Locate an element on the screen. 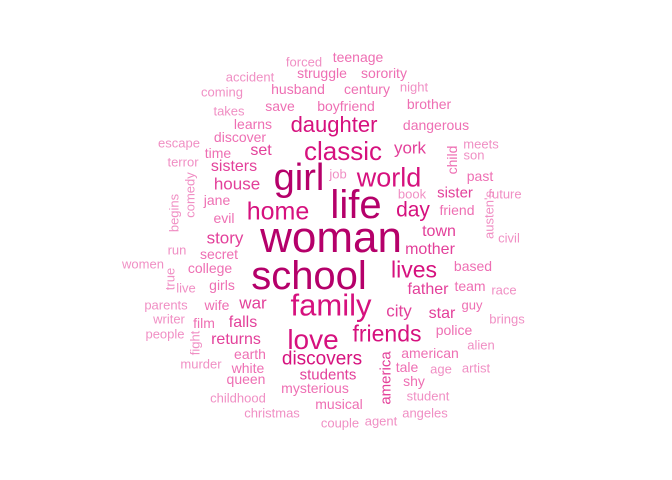  cloud-word-age: age is located at coordinates (441, 369).